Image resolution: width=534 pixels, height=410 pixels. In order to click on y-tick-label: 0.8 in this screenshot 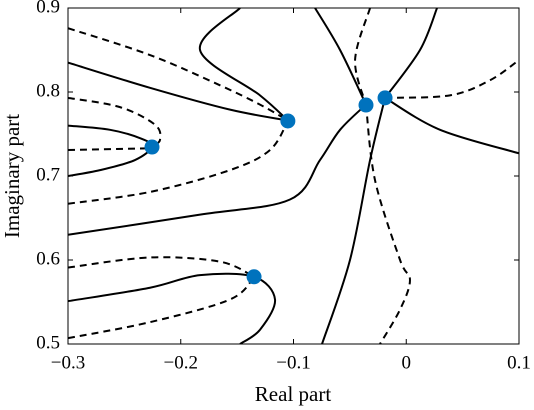, I will do `click(48, 90)`.